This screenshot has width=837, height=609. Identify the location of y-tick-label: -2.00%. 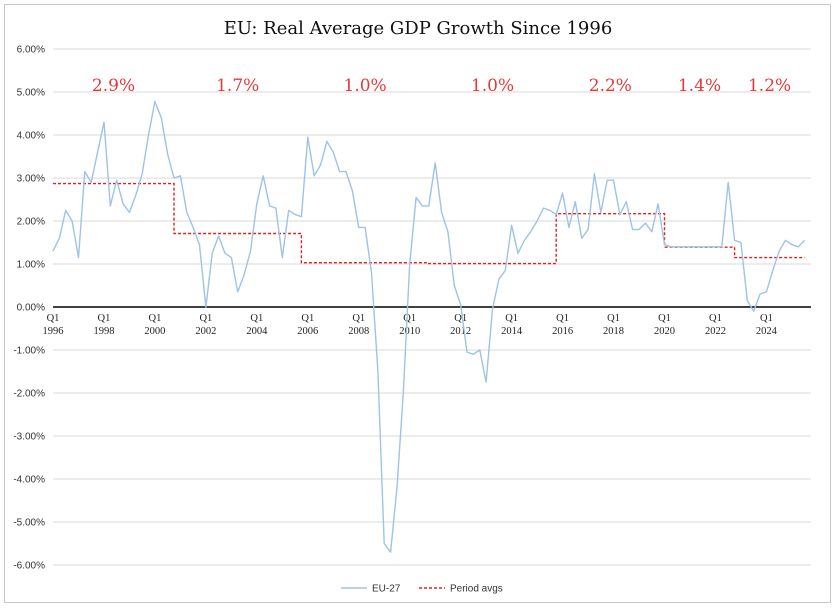
(29, 394).